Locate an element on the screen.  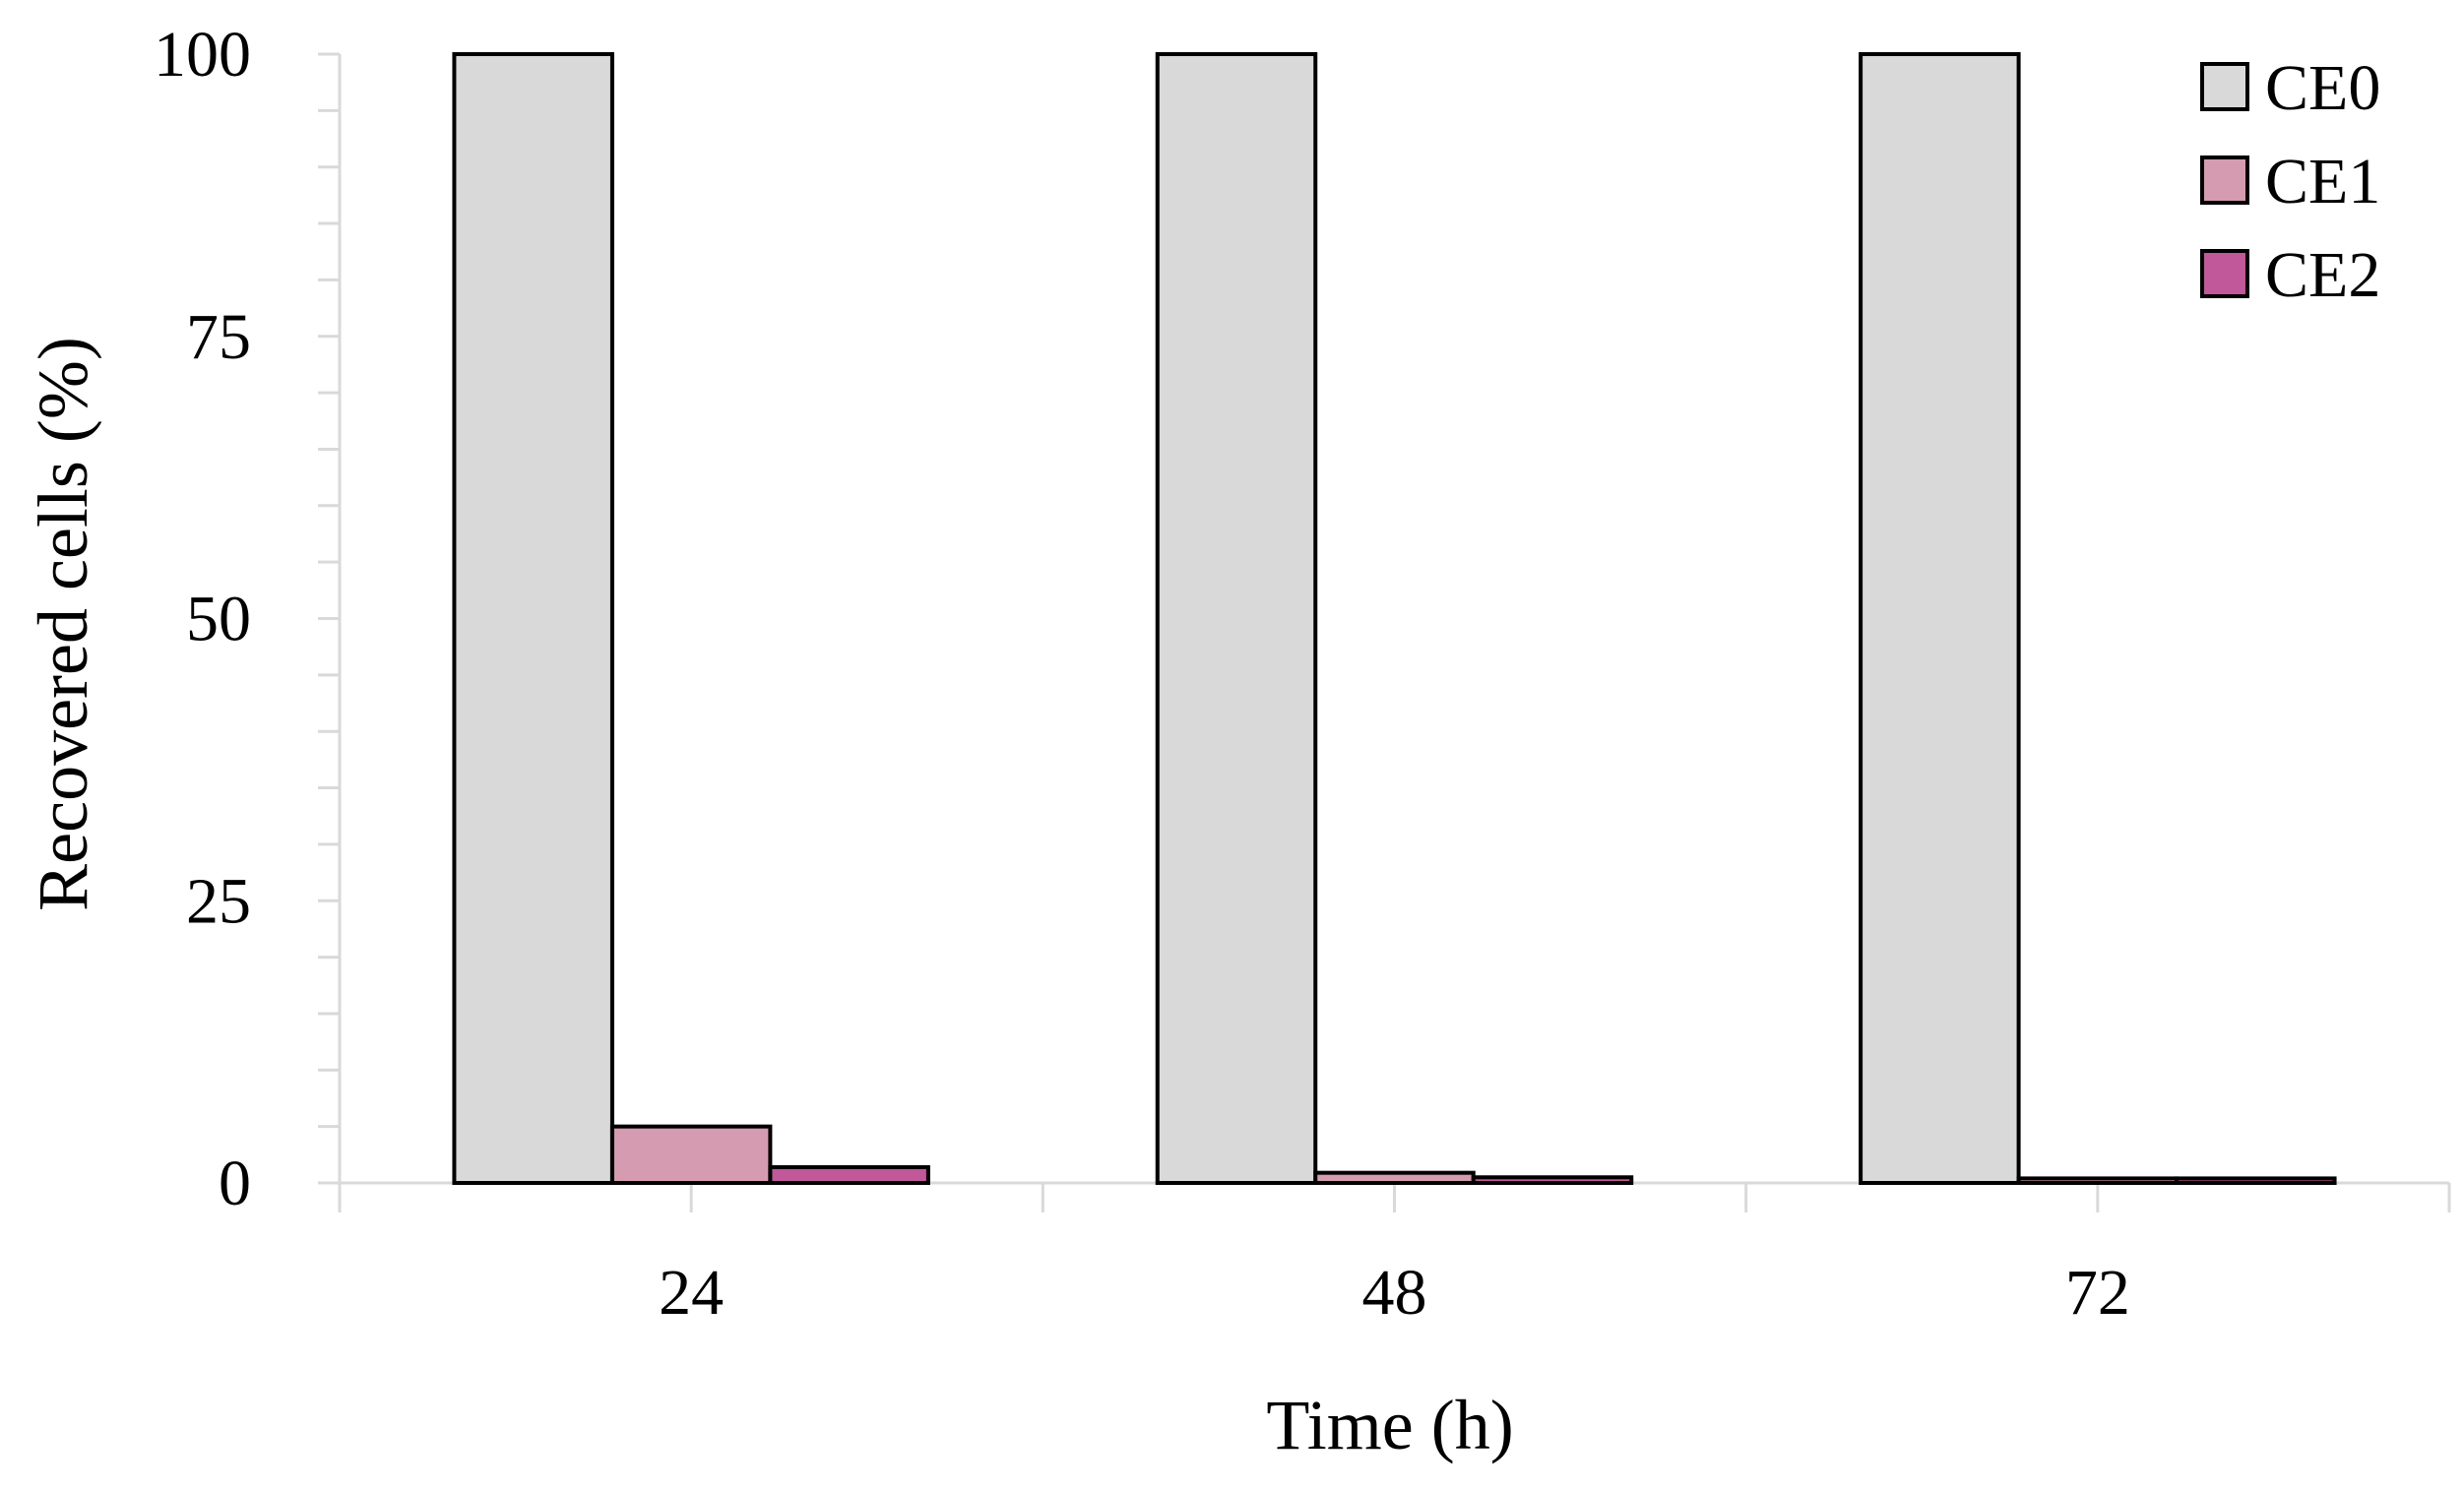
legend-swatch-ce2 is located at coordinates (2224, 273).